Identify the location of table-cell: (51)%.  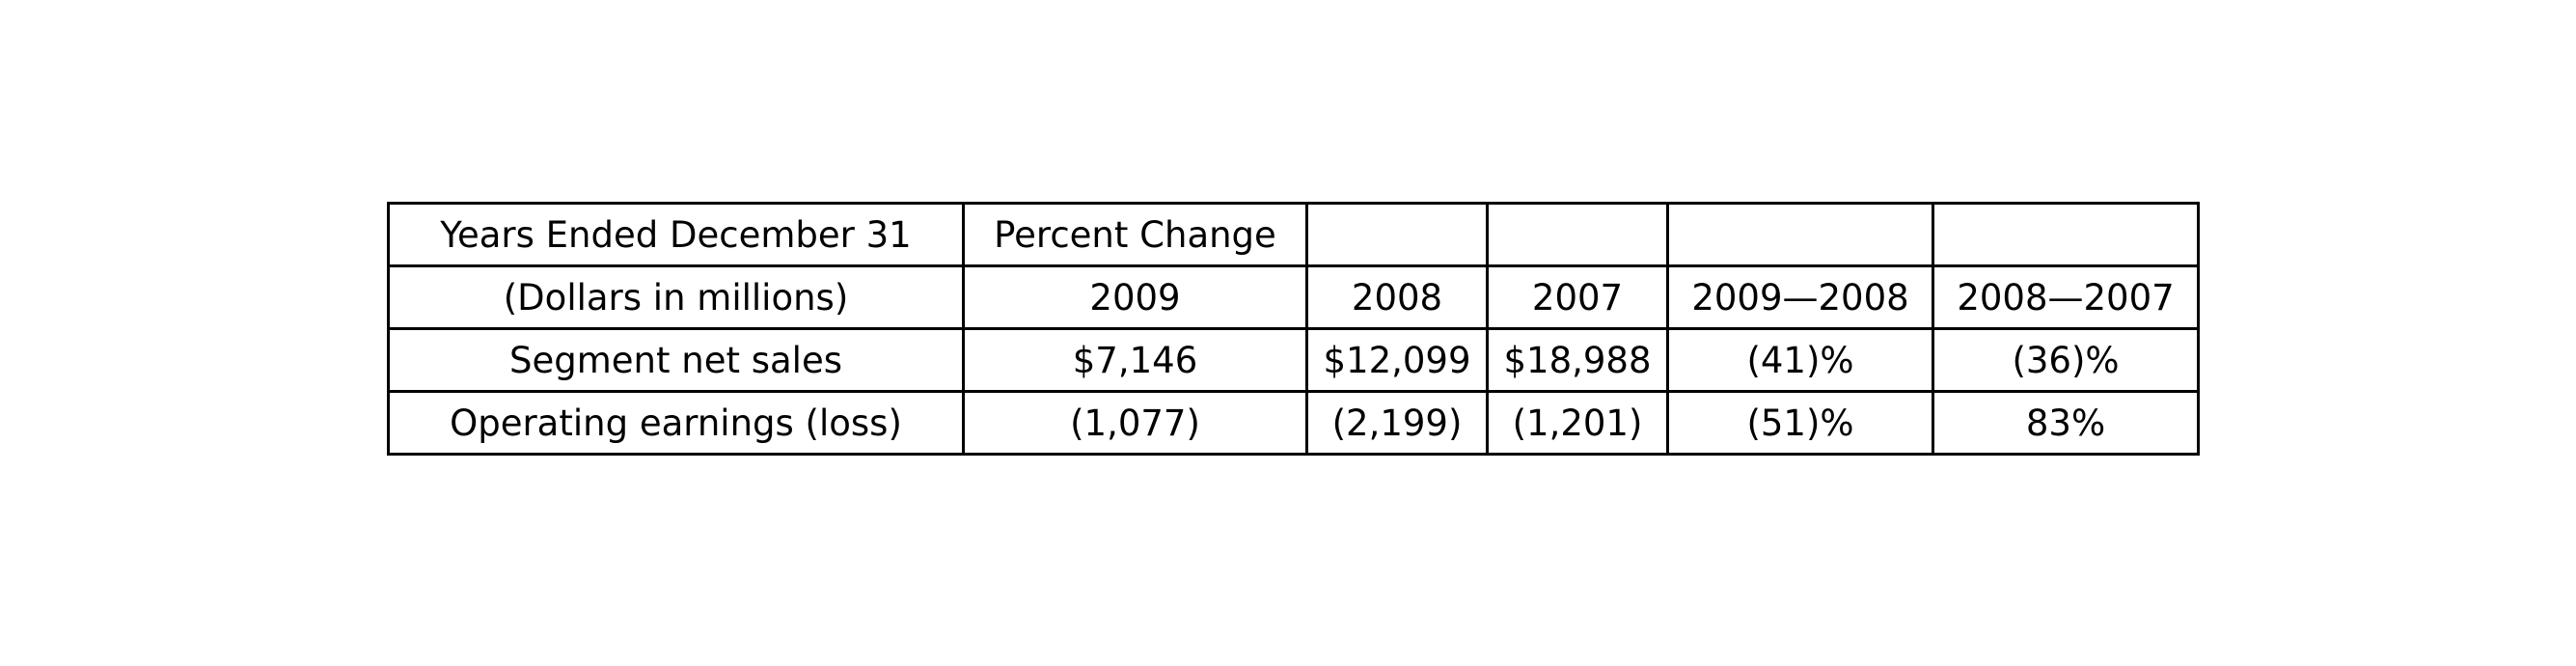
(1800, 423).